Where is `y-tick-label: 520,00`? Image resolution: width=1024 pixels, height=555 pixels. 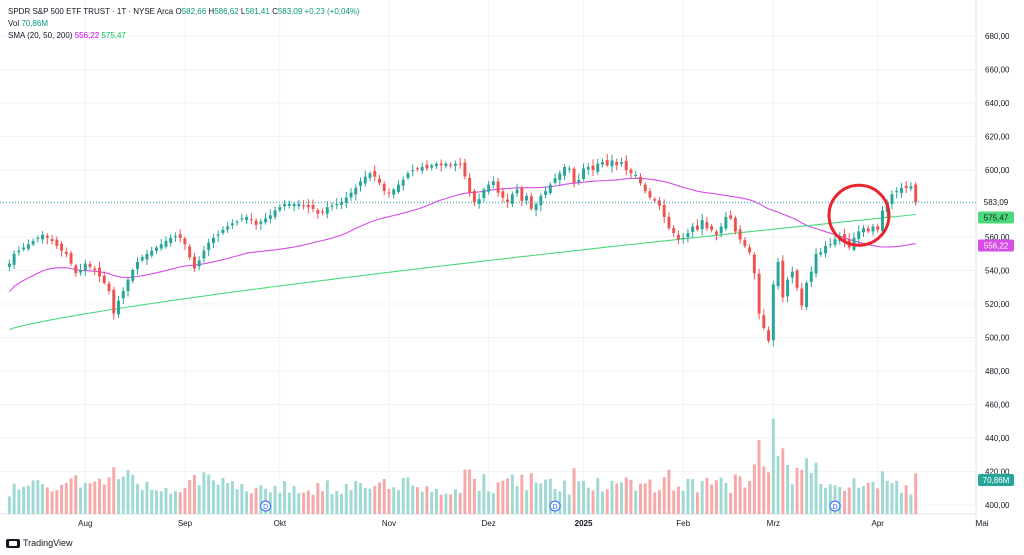 y-tick-label: 520,00 is located at coordinates (997, 304).